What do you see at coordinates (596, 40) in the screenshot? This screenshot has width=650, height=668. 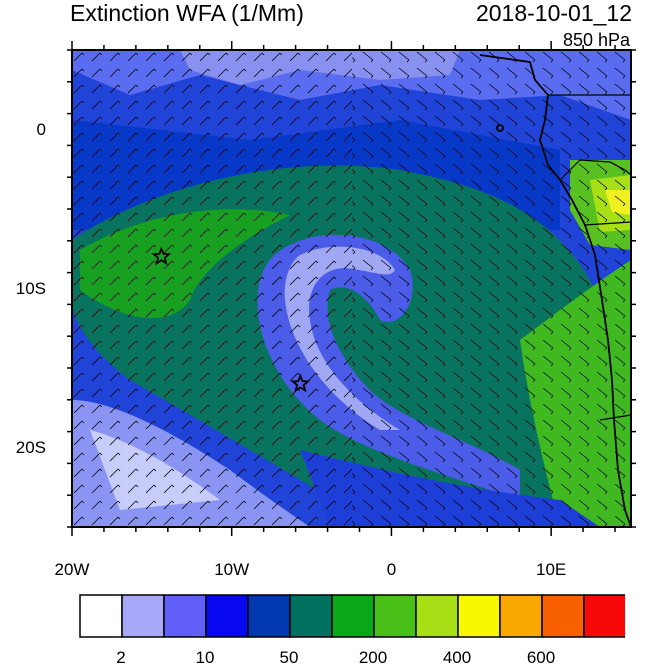 I see `pressure-level: 850 hPa` at bounding box center [596, 40].